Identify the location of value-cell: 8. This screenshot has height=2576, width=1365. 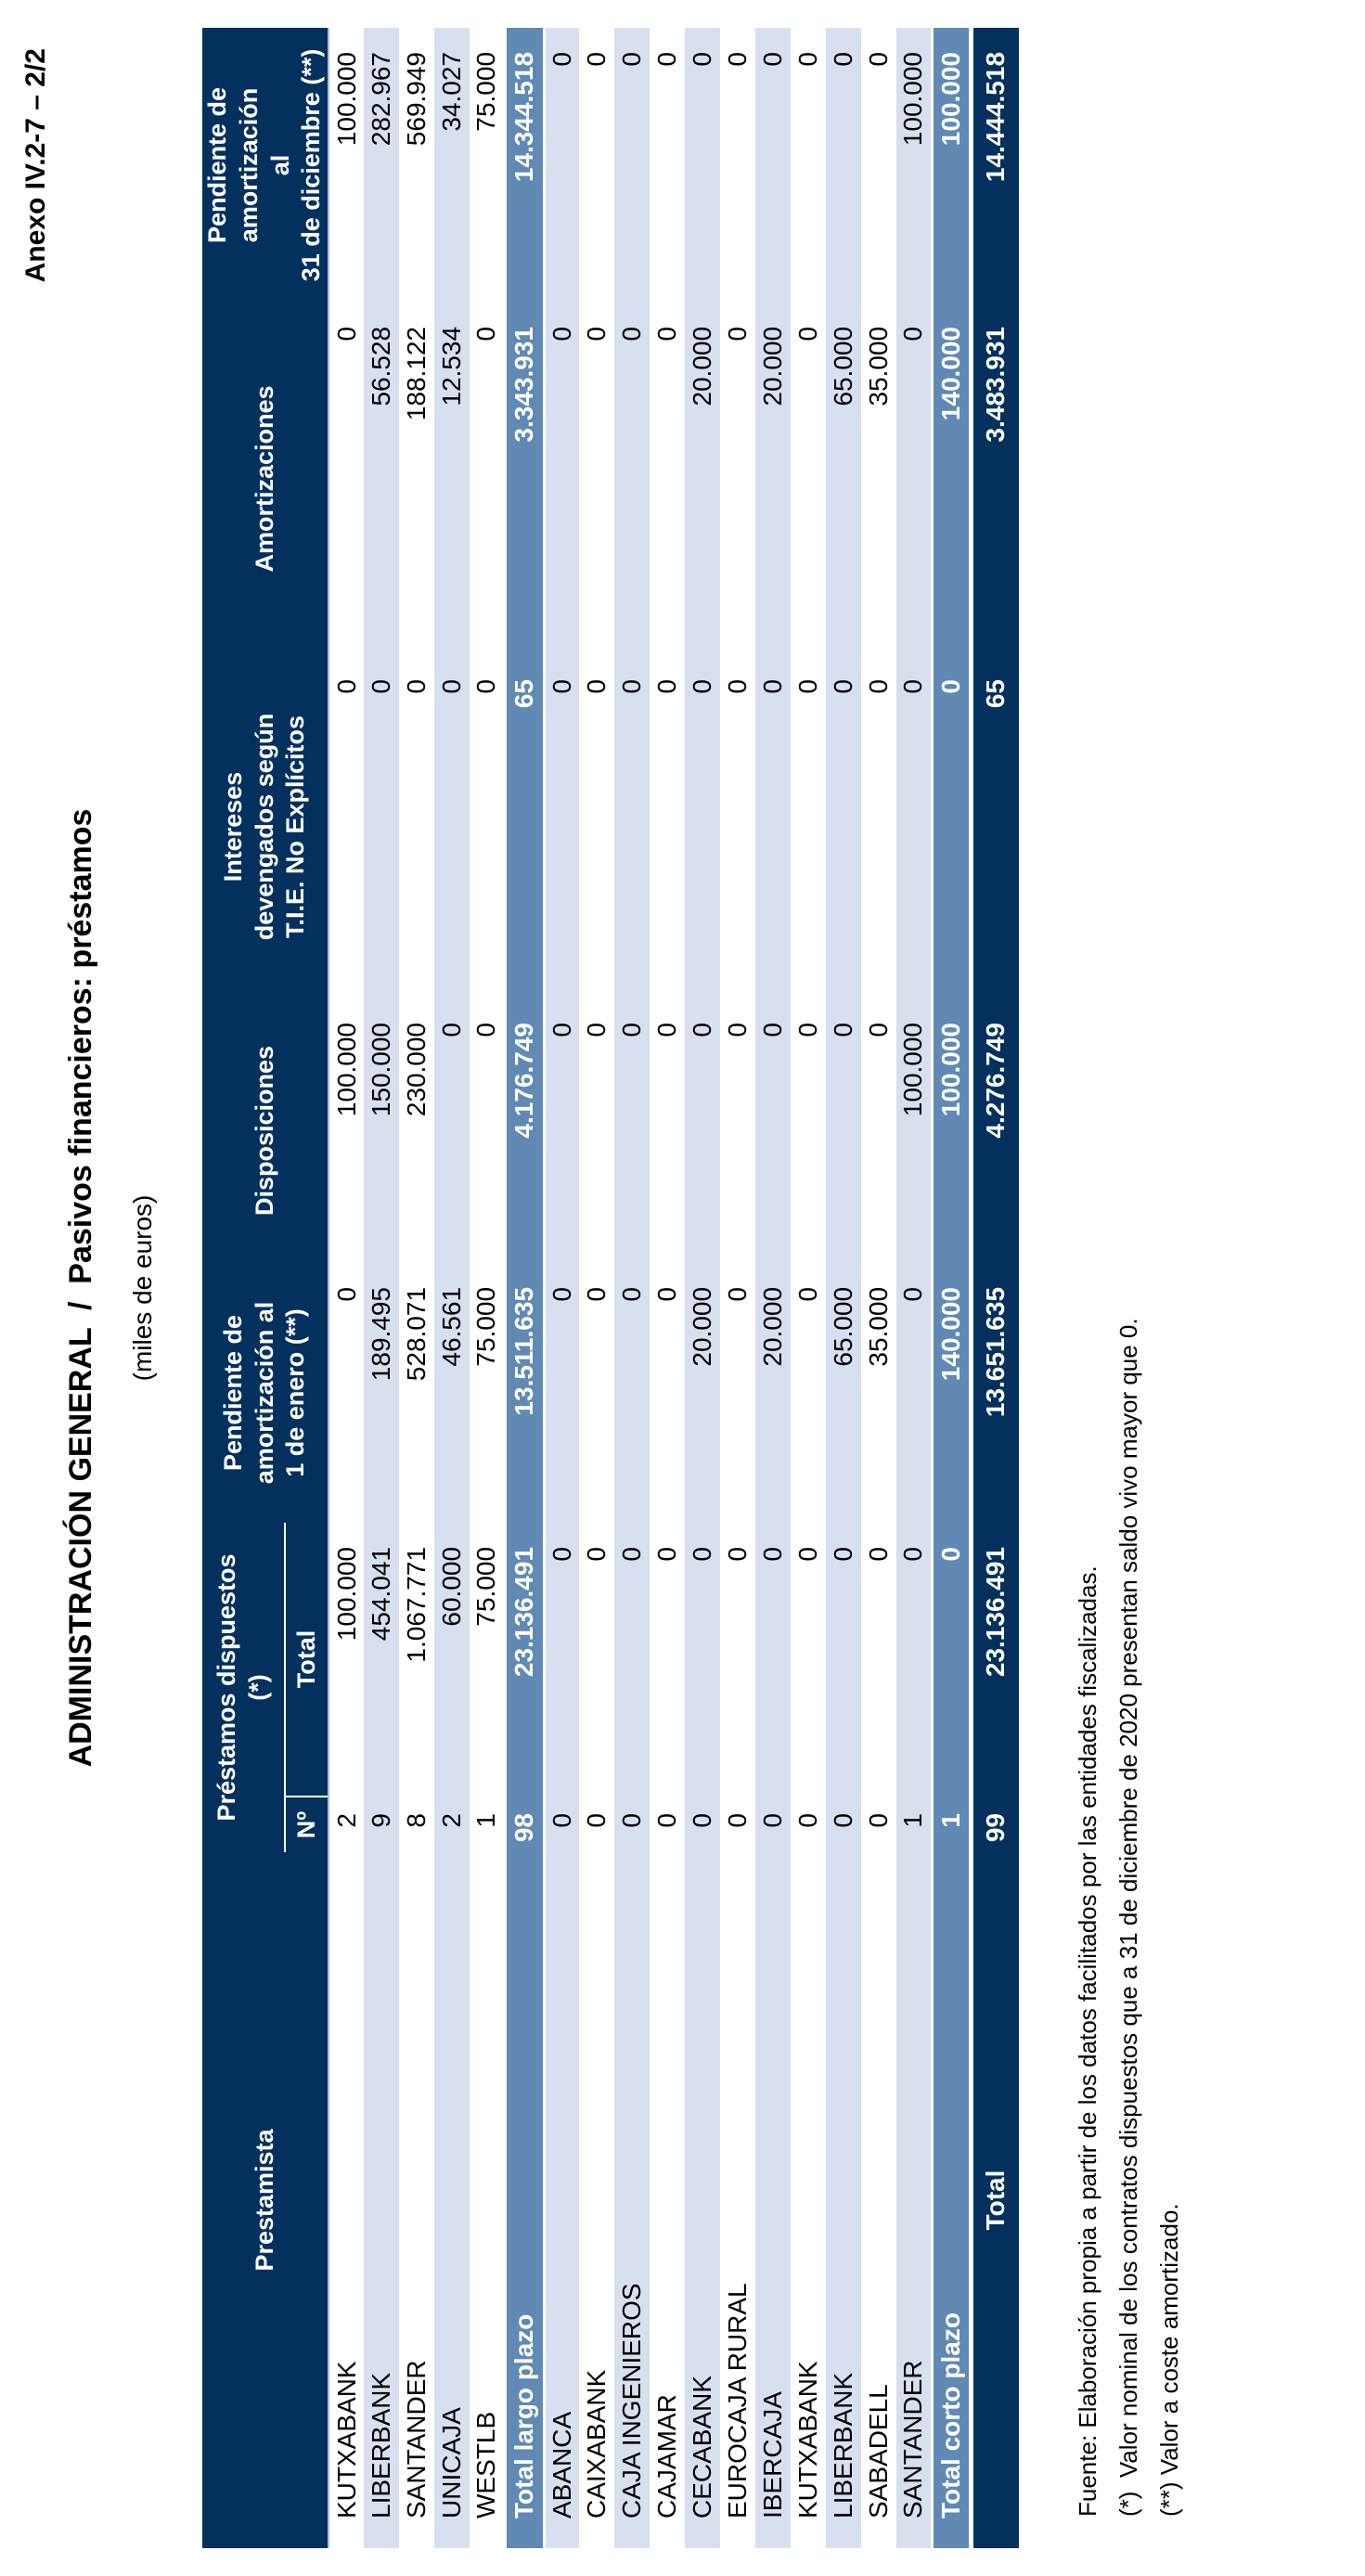
(416, 1824).